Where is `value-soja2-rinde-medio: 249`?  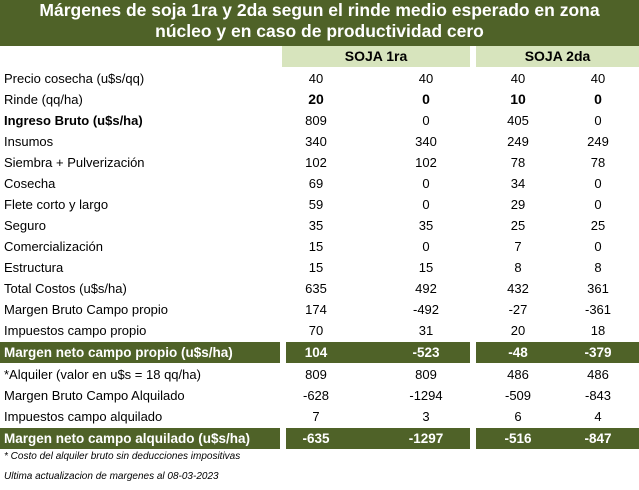
value-soja2-rinde-medio: 249 is located at coordinates (518, 141).